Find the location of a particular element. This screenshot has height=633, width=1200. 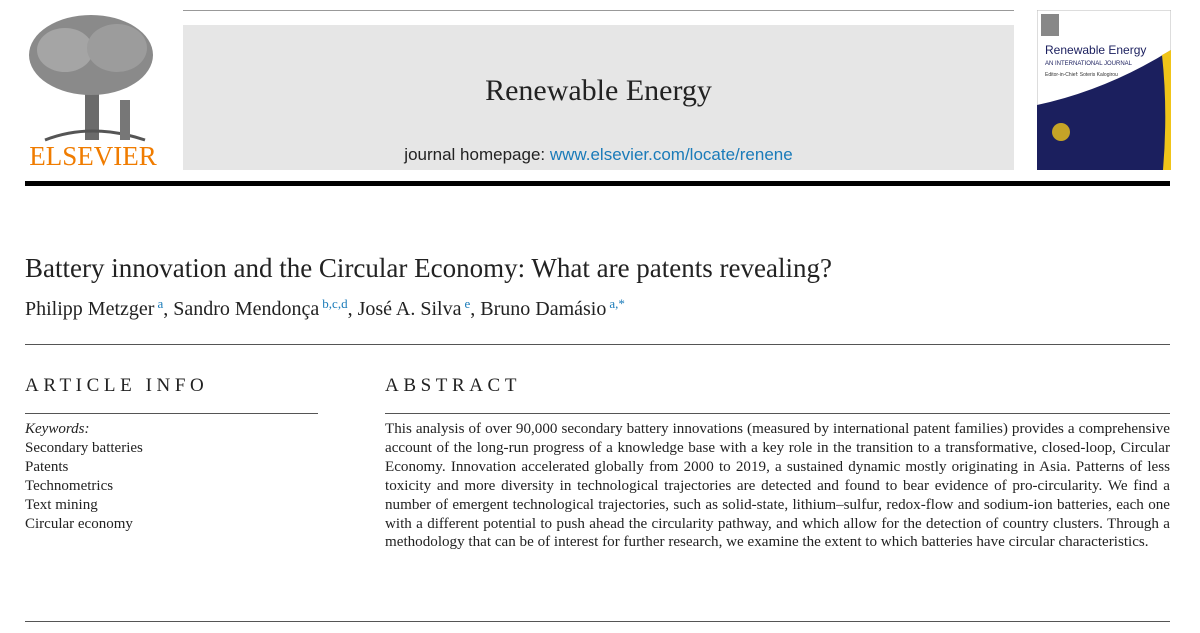

author-name: Bruno Damásio is located at coordinates (543, 309).